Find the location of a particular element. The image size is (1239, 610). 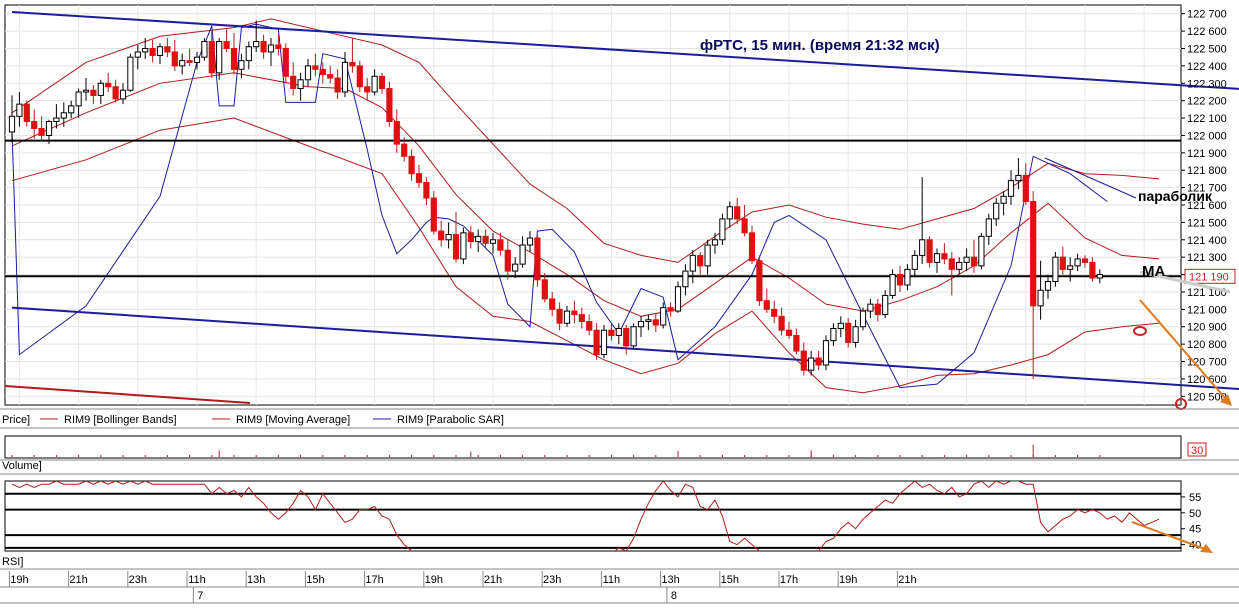

price-tick-label: 122 200 is located at coordinates (1207, 102).